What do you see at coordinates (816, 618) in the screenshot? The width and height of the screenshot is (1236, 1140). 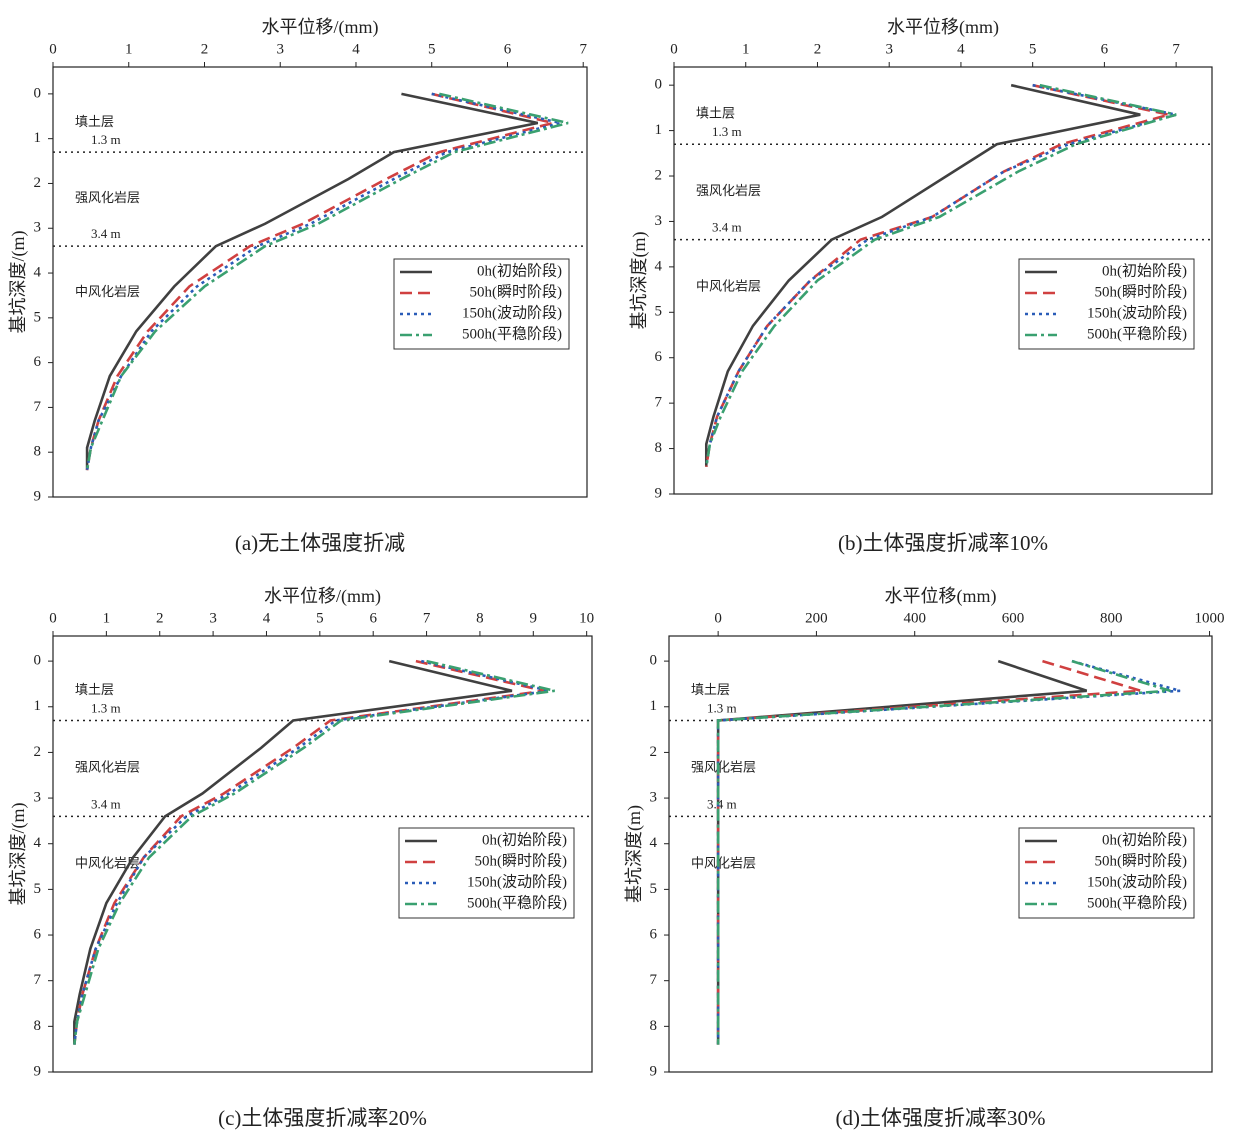 I see `x-tick-label: 200` at bounding box center [816, 618].